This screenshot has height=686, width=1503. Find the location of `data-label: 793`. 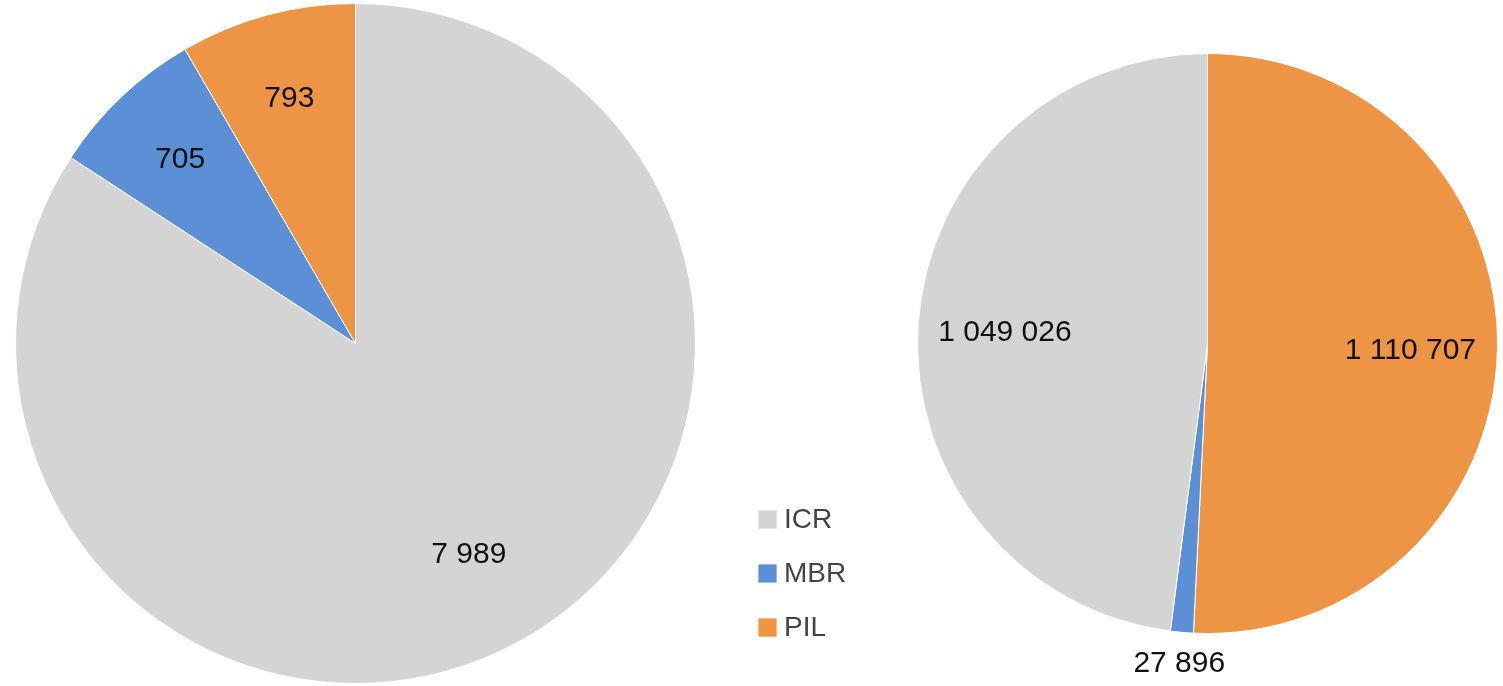

data-label: 793 is located at coordinates (289, 97).